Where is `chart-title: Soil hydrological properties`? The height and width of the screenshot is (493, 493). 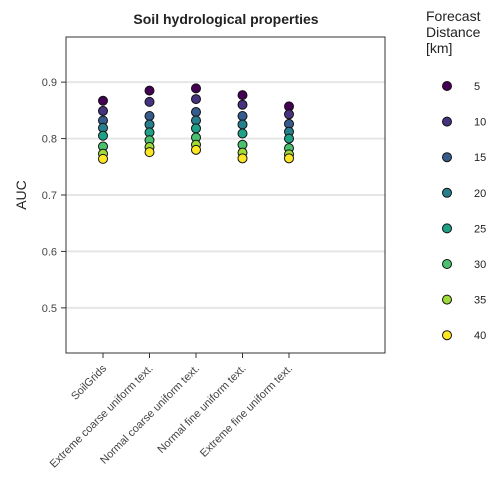
chart-title: Soil hydrological properties is located at coordinates (225, 19).